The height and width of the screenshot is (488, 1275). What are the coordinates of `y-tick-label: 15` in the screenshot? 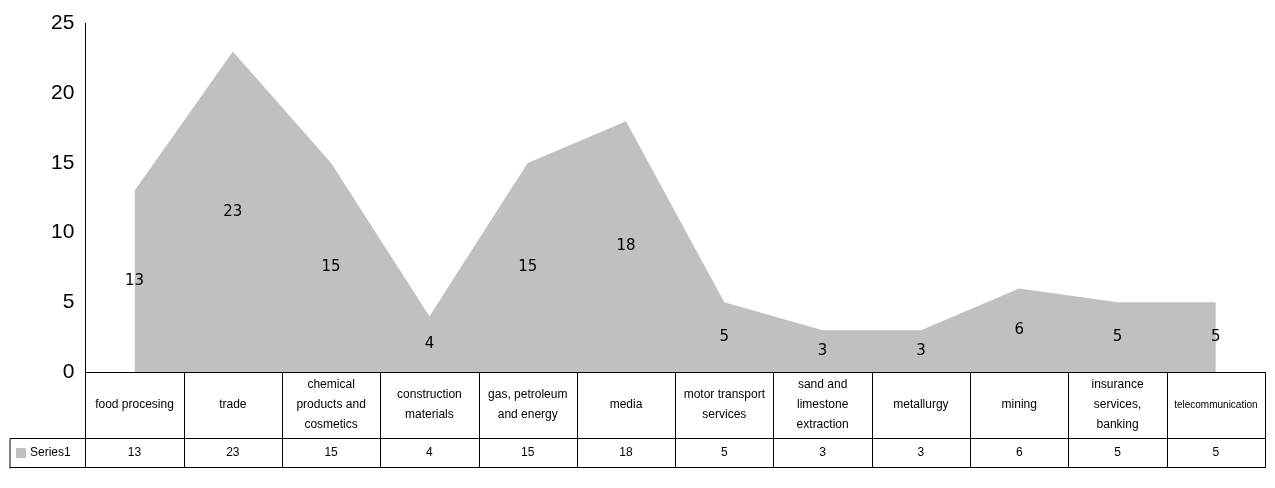 It's located at (63, 161).